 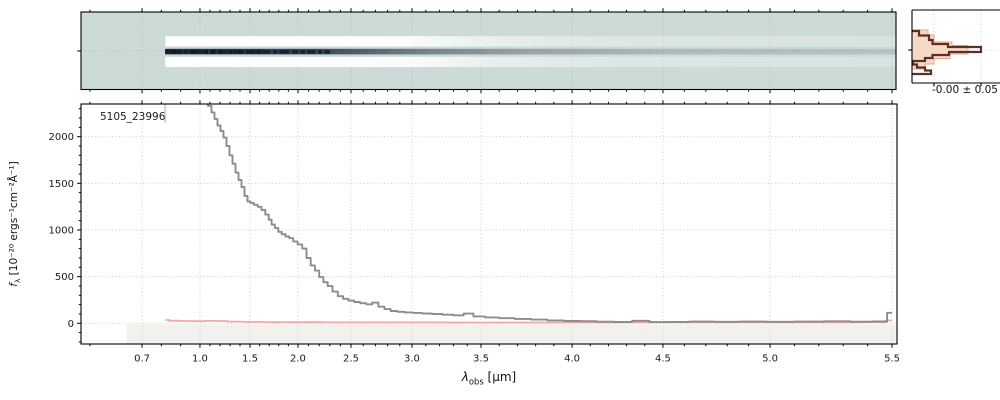 What do you see at coordinates (298, 359) in the screenshot?
I see `svg-text: 2.0` at bounding box center [298, 359].